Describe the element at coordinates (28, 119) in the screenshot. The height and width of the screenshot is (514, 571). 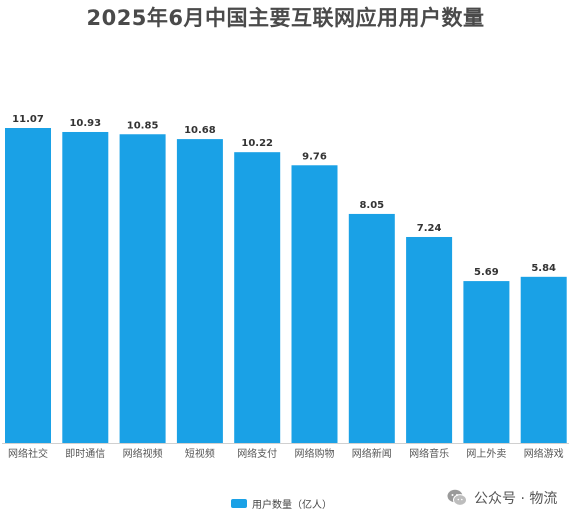
I see `data-label-0: 11.07` at that location.